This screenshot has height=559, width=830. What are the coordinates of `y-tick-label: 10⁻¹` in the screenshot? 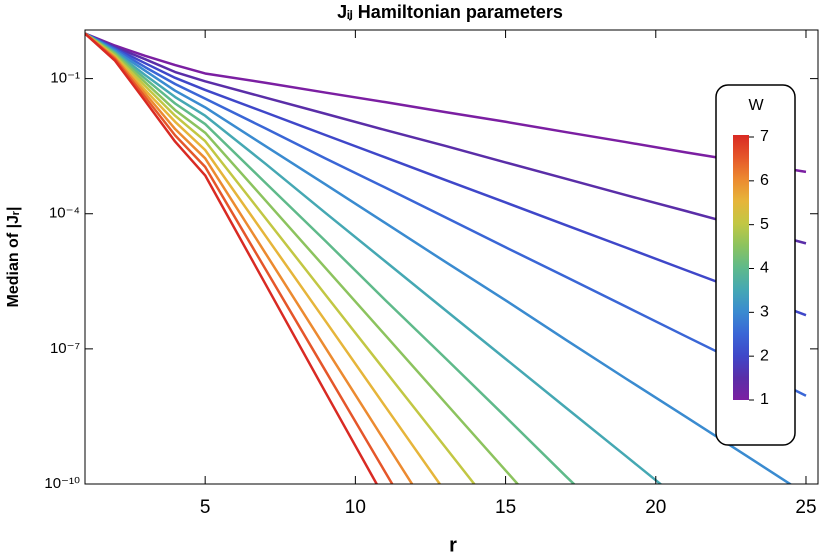 It's located at (65, 78).